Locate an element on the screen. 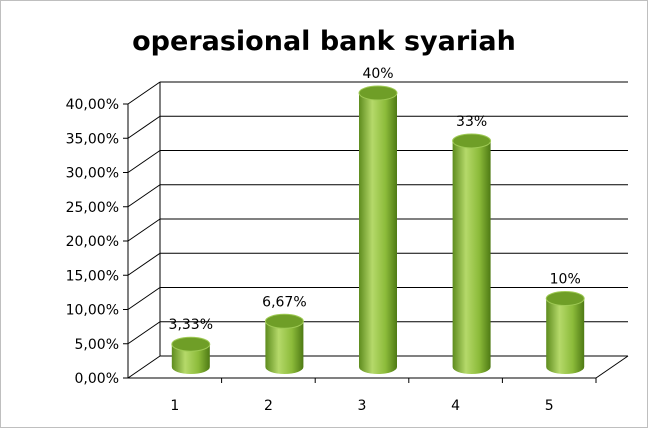  floor-right-edge is located at coordinates (612, 367).